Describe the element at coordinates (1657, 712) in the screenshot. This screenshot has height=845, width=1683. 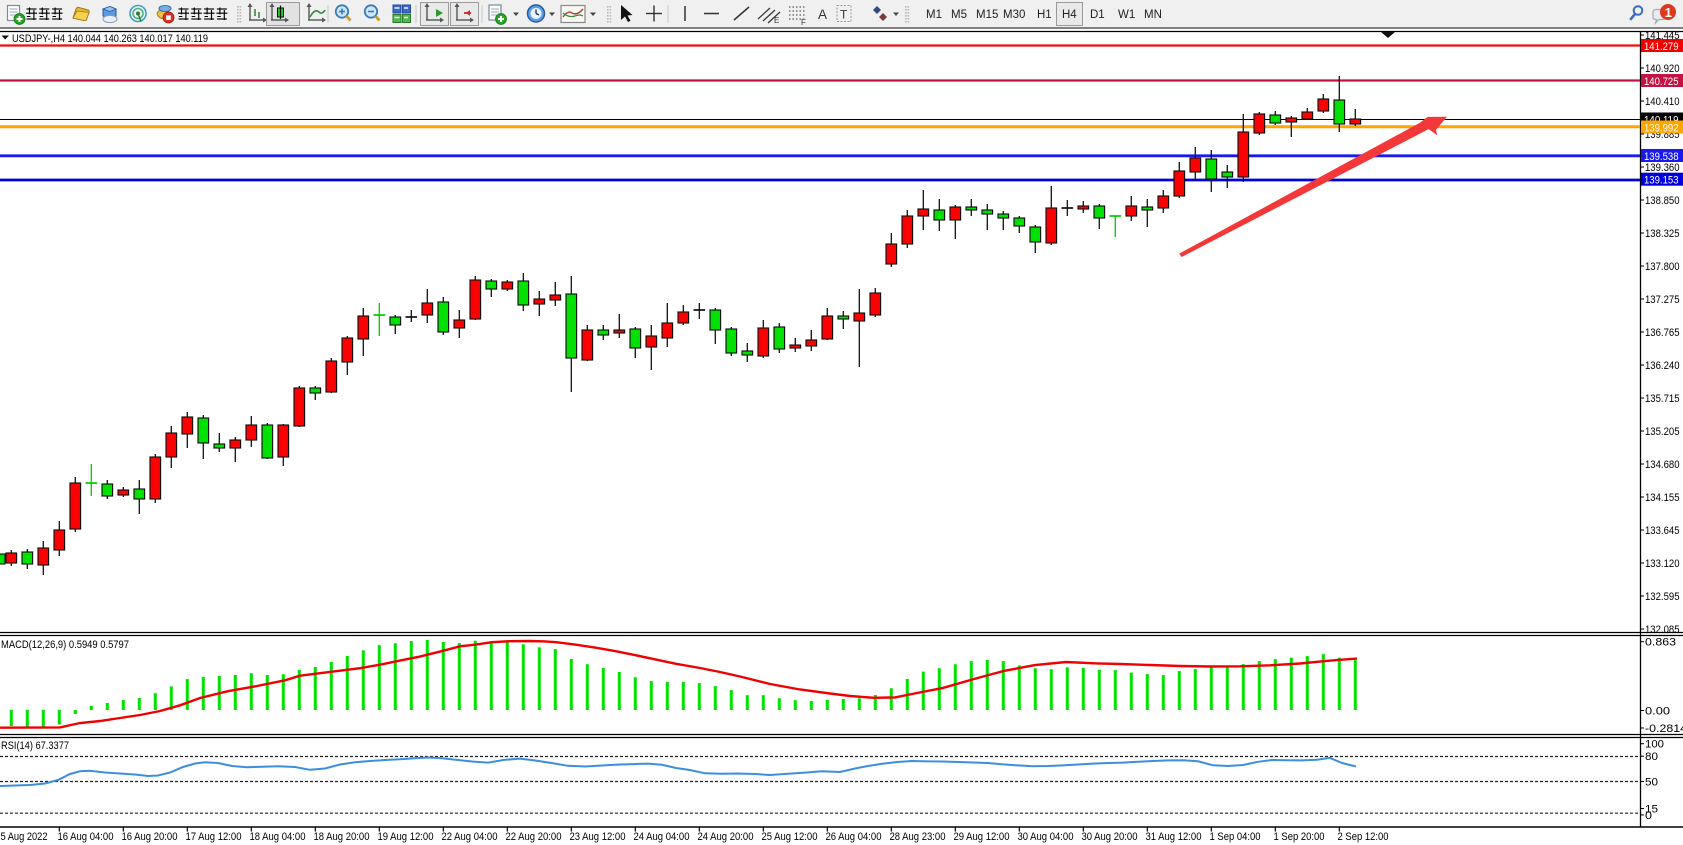
I see `svg-text: 0.00` at that location.